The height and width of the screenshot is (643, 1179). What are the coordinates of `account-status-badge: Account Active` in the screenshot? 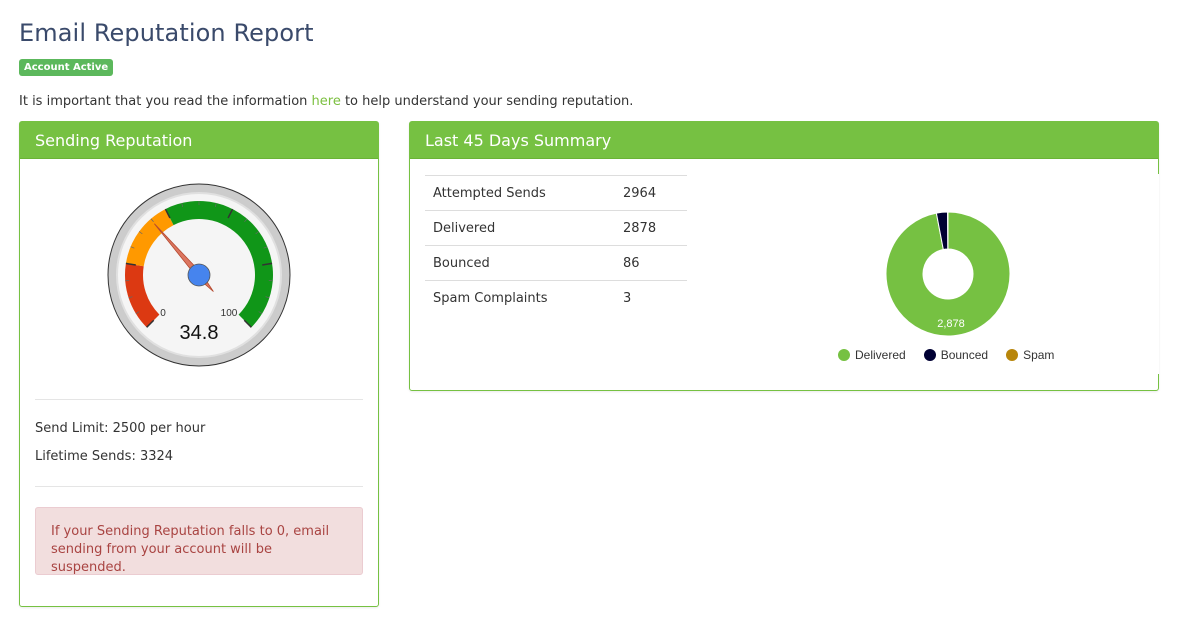 It's located at (66, 67).